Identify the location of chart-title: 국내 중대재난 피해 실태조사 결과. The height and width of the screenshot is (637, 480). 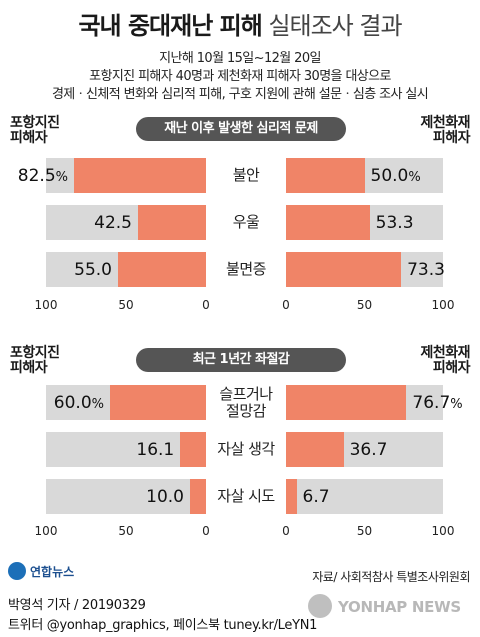
(240, 23).